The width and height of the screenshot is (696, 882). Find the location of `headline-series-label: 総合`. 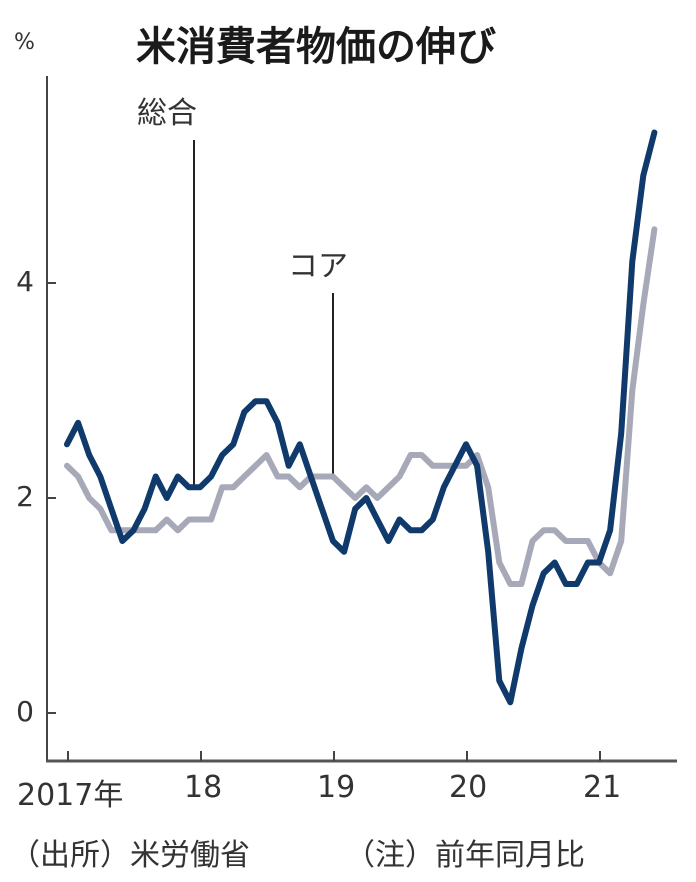

headline-series-label: 総合 is located at coordinates (167, 113).